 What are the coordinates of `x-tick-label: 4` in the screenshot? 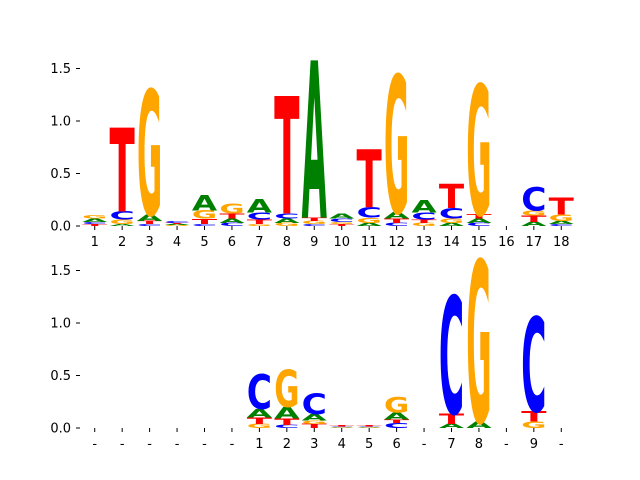 It's located at (342, 444).